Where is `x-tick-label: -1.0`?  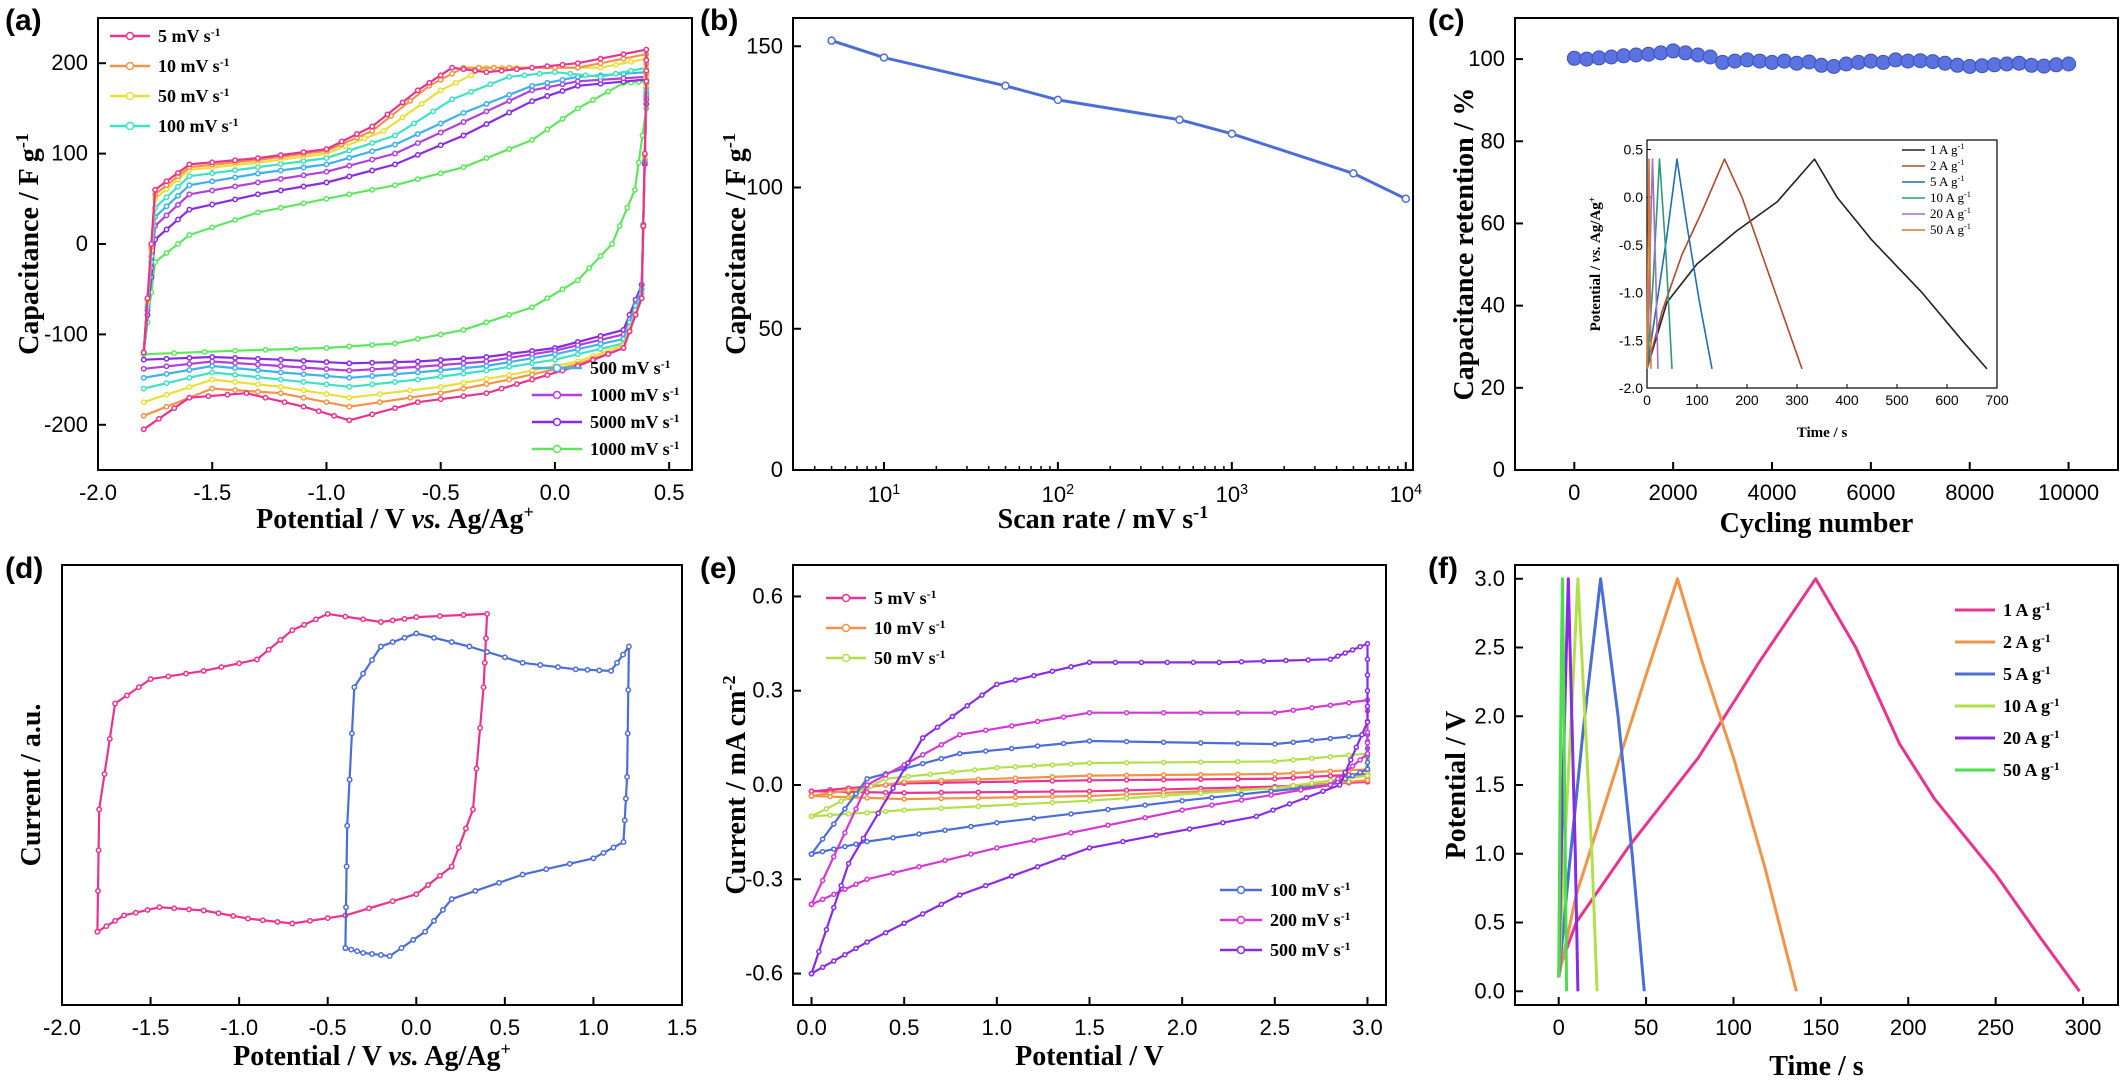 x-tick-label: -1.0 is located at coordinates (327, 492).